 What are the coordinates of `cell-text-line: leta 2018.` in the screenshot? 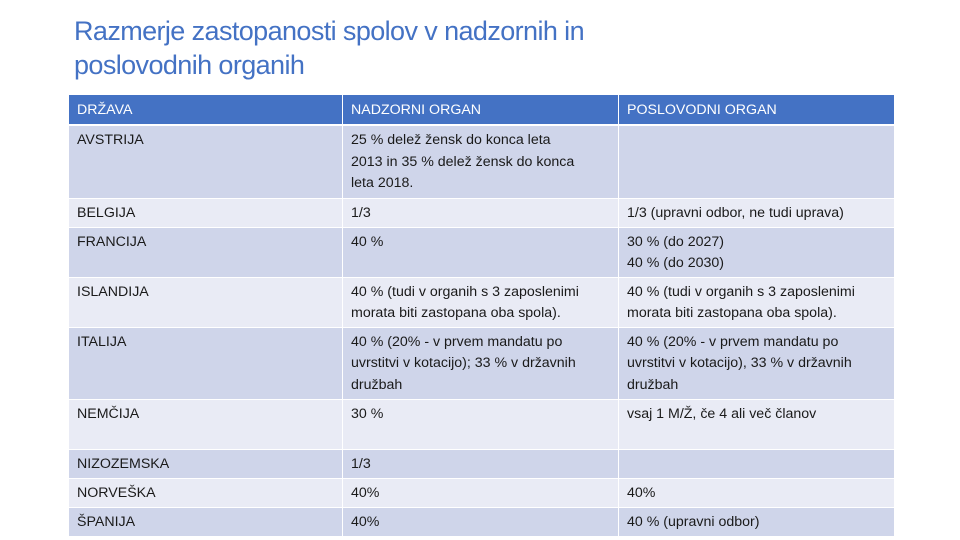 It's located at (382, 183).